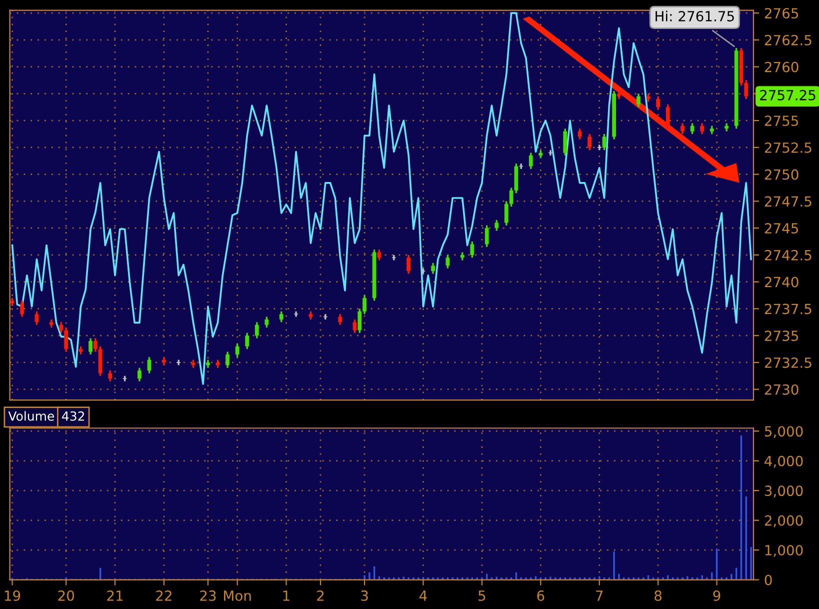  Describe the element at coordinates (781, 13) in the screenshot. I see `y-tick-label: 2765` at that location.